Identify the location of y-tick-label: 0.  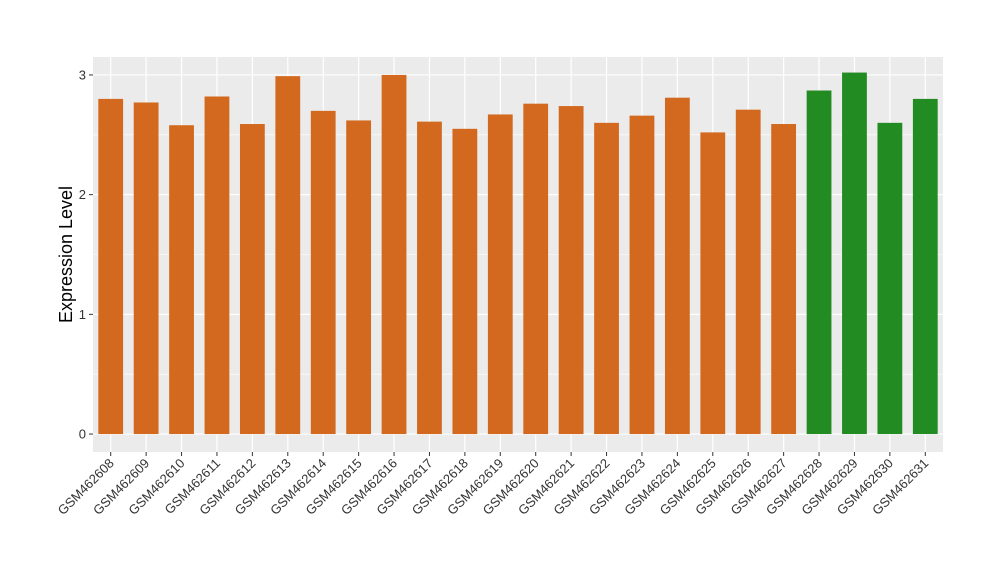
(82, 434).